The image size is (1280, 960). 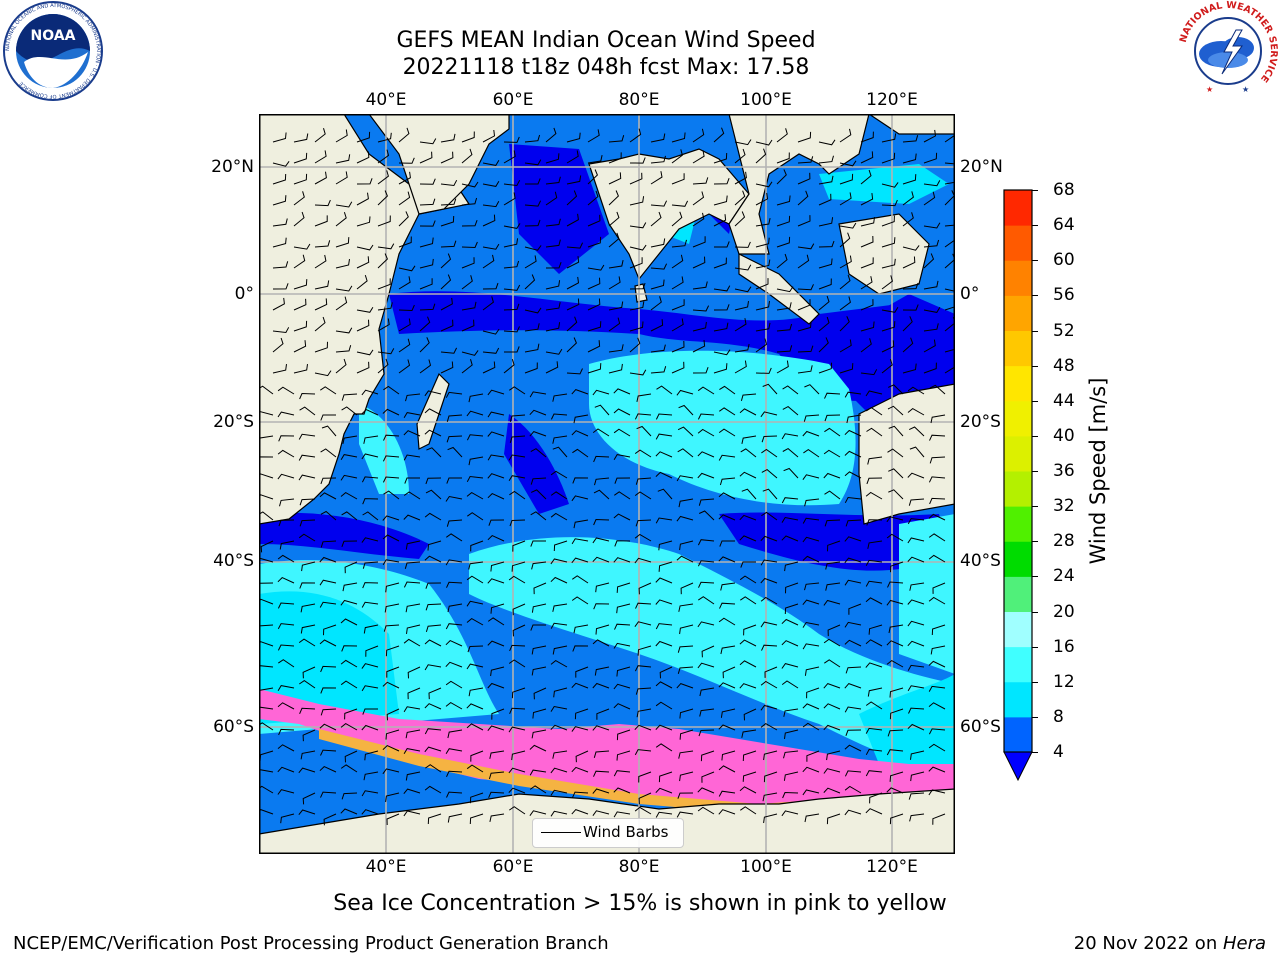 What do you see at coordinates (1064, 260) in the screenshot?
I see `colorbar-tick: 60` at bounding box center [1064, 260].